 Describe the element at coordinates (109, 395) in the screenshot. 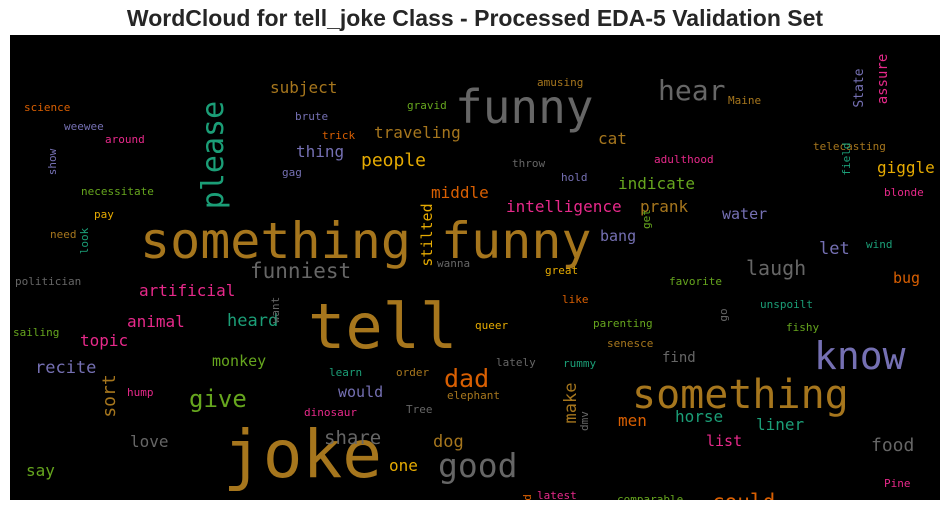

I see `word-sort: sort` at that location.